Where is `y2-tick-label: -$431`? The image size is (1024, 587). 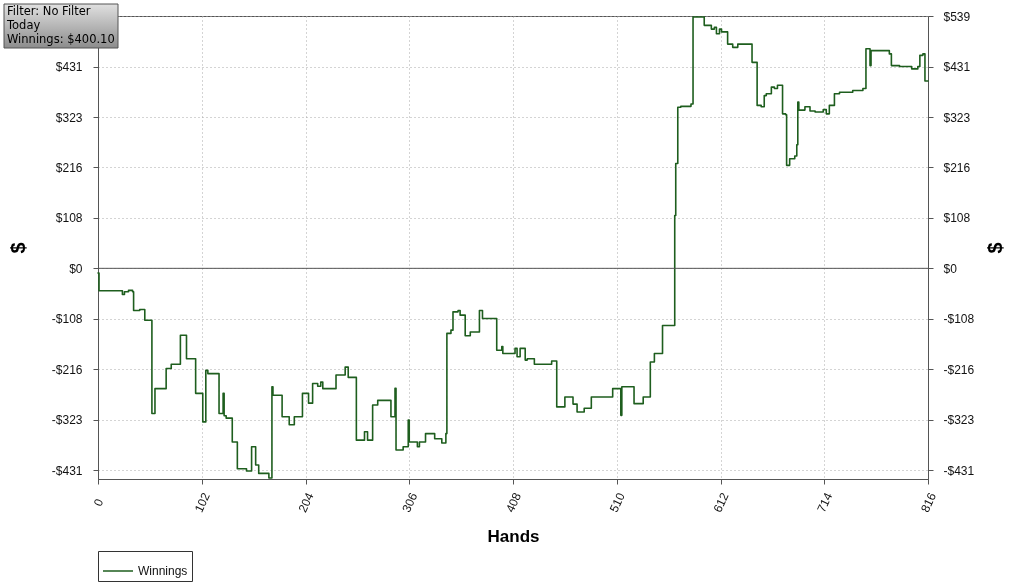 y2-tick-label: -$431 is located at coordinates (959, 470).